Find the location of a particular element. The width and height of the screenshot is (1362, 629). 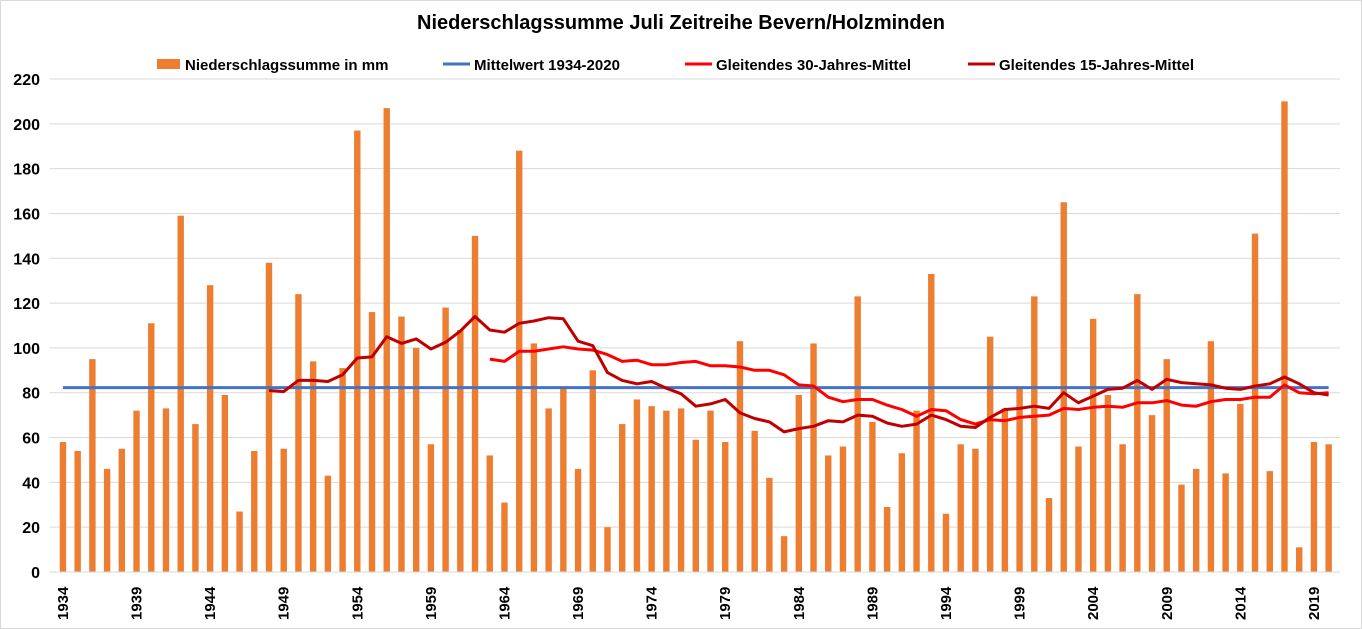

bar-1942 is located at coordinates (180, 394).